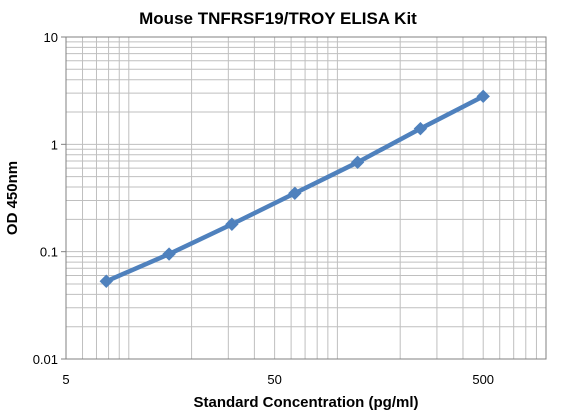  I want to click on y-tick-labels: 0.01 0.1 1 10, so click(45, 198).